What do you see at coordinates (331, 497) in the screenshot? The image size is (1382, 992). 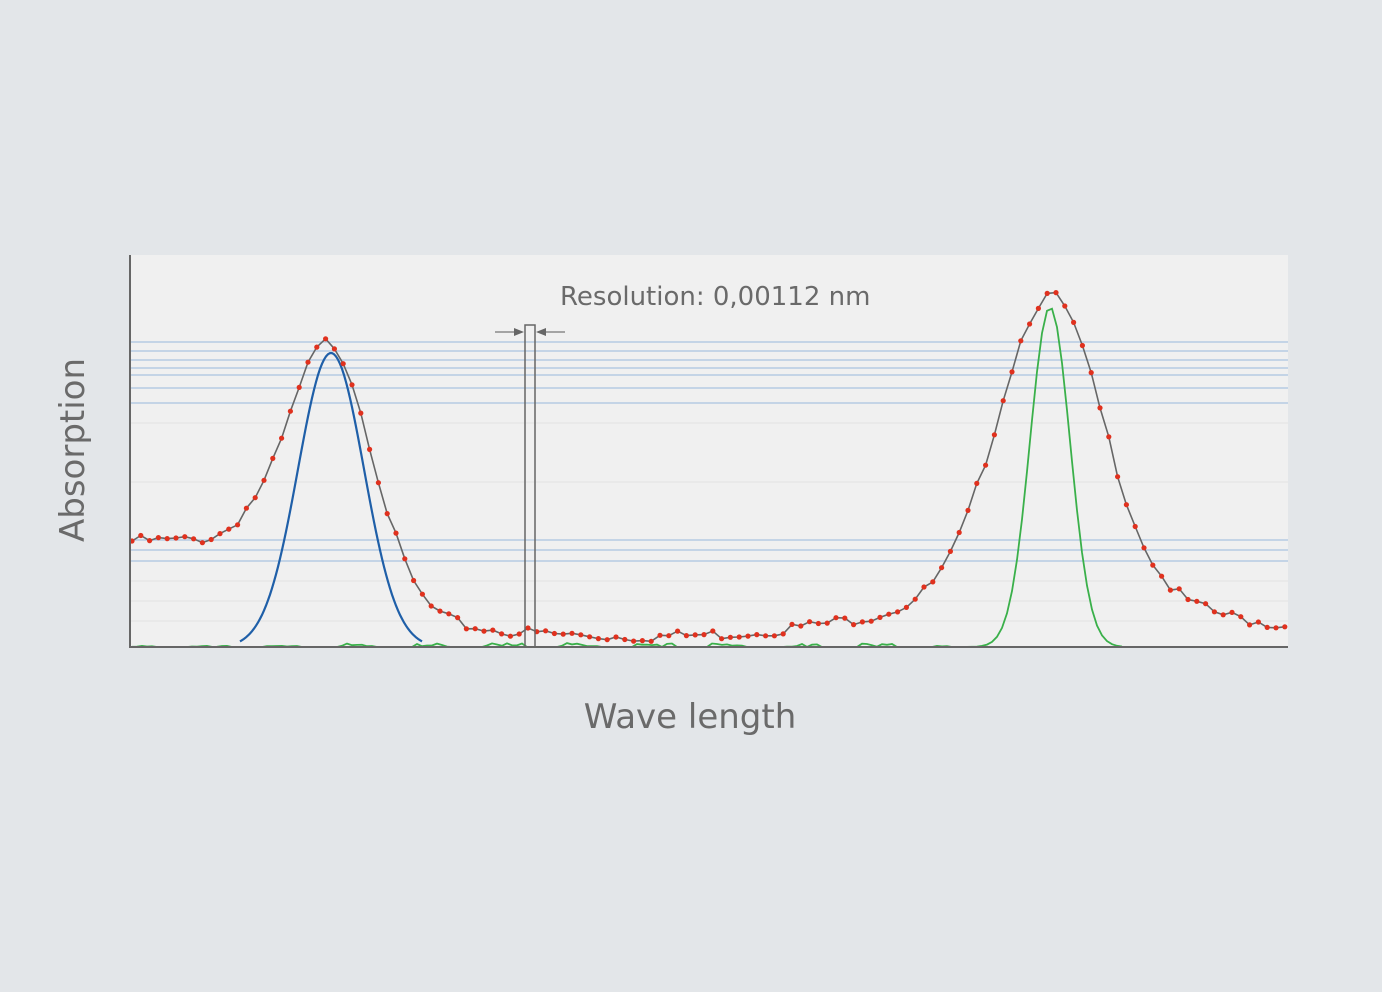 I see `blue-curve` at bounding box center [331, 497].